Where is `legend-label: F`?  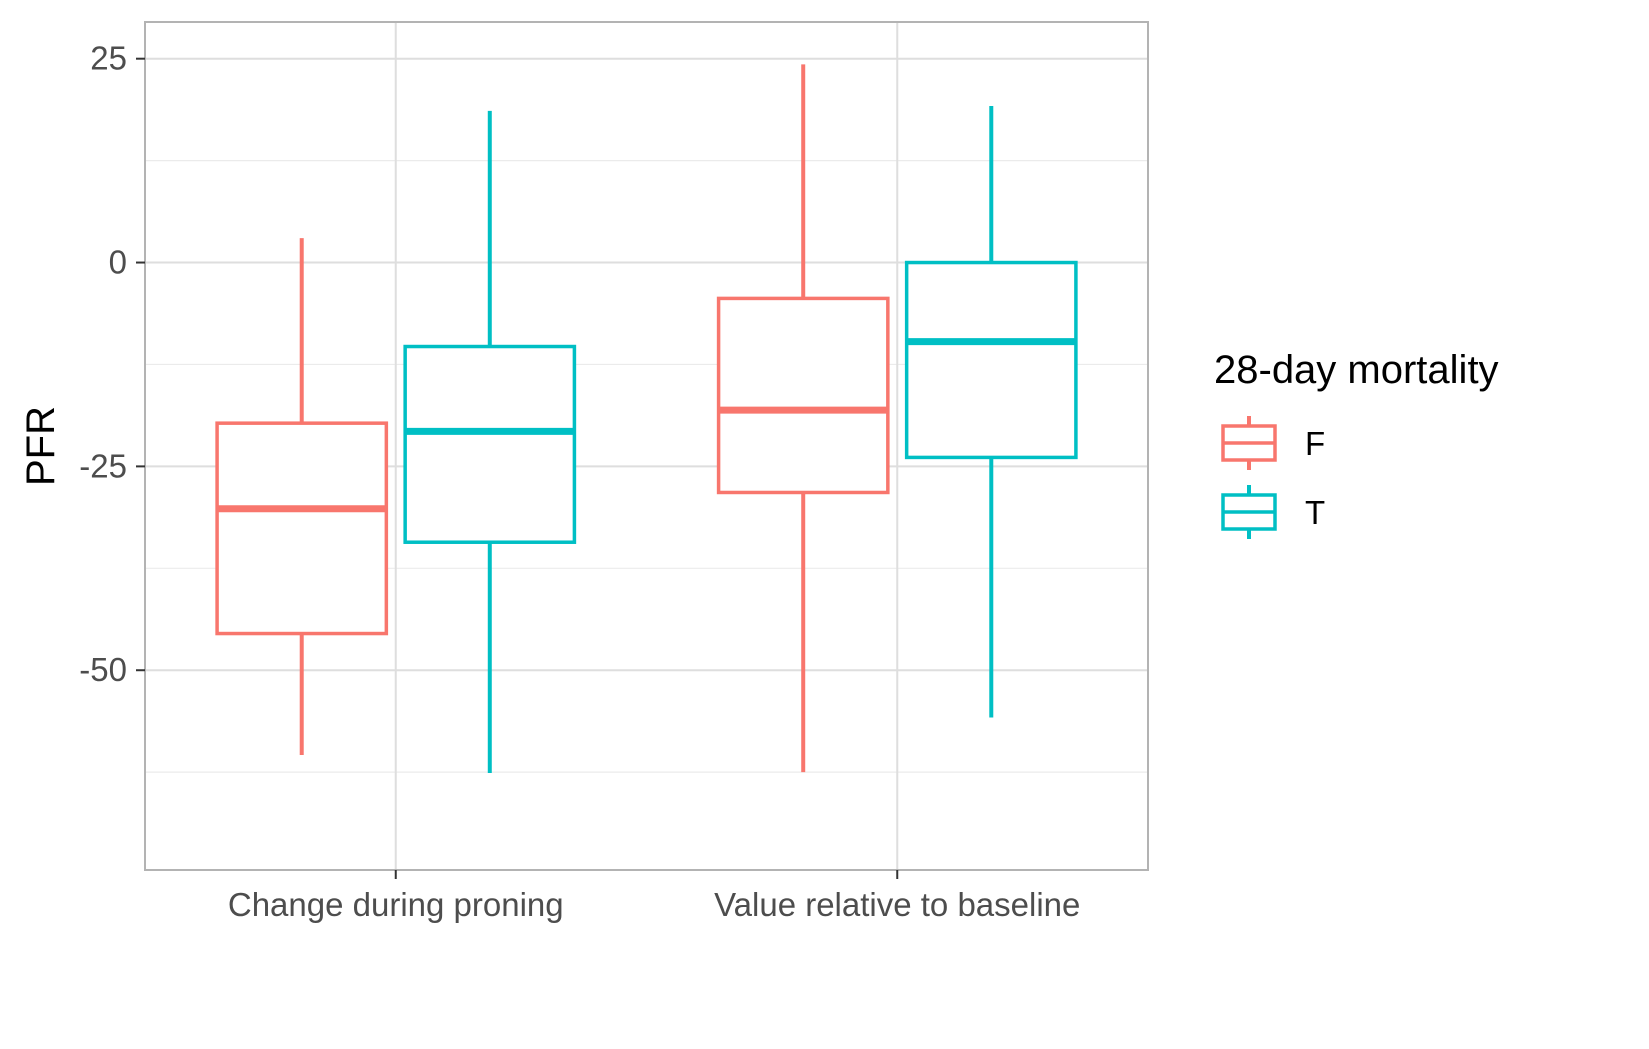 legend-label: F is located at coordinates (1315, 443).